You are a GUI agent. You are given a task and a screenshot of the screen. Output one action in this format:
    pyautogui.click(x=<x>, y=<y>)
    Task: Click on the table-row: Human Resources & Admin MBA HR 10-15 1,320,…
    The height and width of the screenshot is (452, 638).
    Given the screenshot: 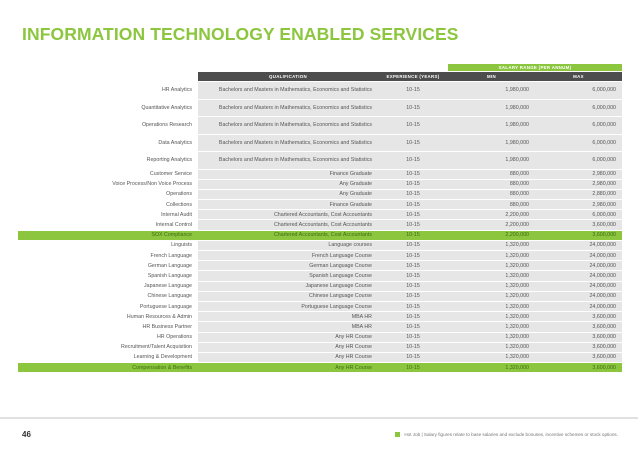 What is the action you would take?
    pyautogui.click(x=320, y=317)
    